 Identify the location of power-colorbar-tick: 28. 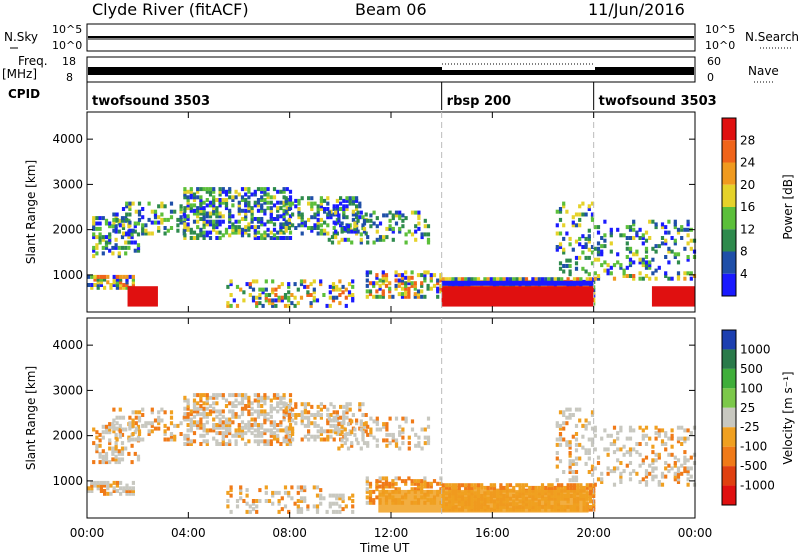
(747, 140).